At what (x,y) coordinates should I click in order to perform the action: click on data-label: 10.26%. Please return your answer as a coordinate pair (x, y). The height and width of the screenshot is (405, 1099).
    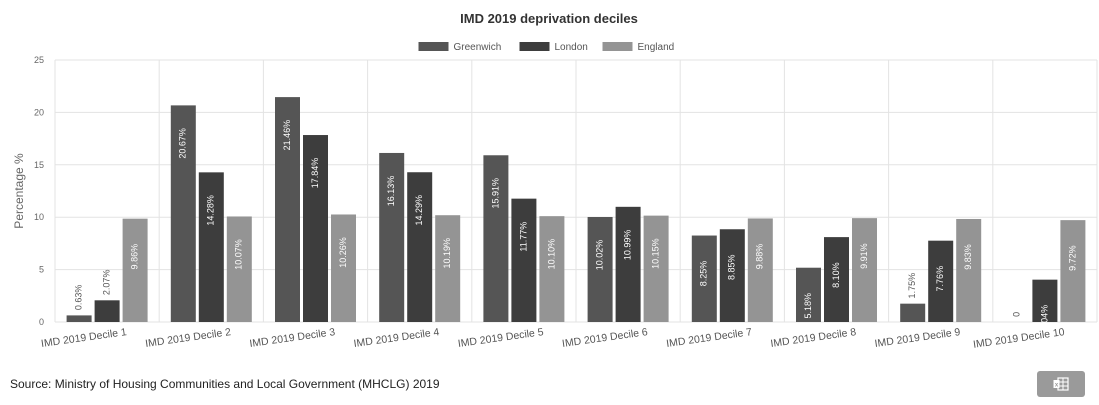
    Looking at the image, I should click on (343, 252).